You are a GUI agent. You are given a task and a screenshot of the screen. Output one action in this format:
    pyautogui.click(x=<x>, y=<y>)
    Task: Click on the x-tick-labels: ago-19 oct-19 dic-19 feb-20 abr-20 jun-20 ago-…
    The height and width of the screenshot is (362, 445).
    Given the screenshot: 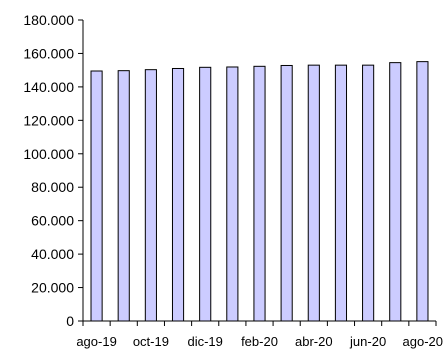 What is the action you would take?
    pyautogui.click(x=259, y=341)
    